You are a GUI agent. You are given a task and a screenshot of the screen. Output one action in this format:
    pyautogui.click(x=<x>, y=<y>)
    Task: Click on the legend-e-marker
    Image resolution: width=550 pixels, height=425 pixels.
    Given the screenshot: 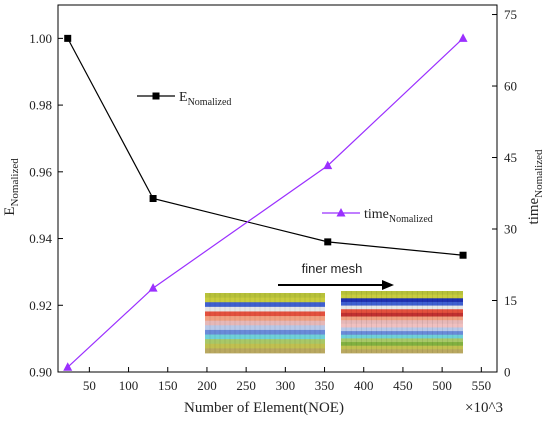 What is the action you would take?
    pyautogui.click(x=156, y=96)
    